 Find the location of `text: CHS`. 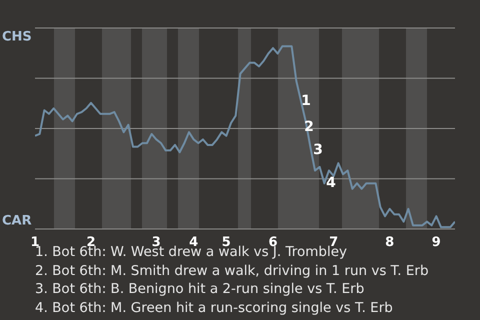

text: CHS is located at coordinates (17, 37).